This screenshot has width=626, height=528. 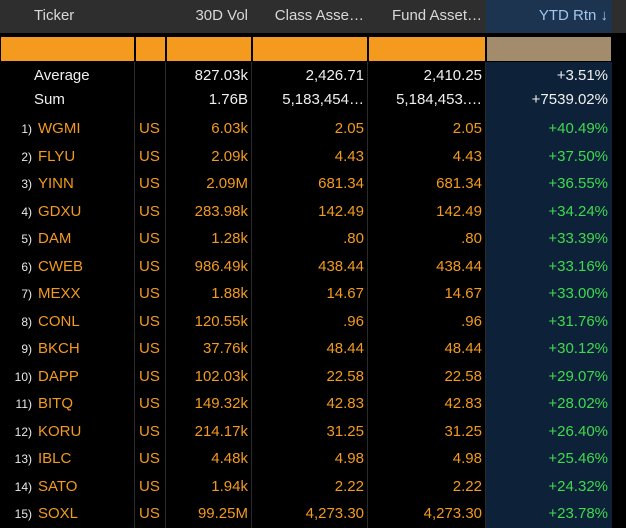 I want to click on average-cell: 2,426.71, so click(x=334, y=75).